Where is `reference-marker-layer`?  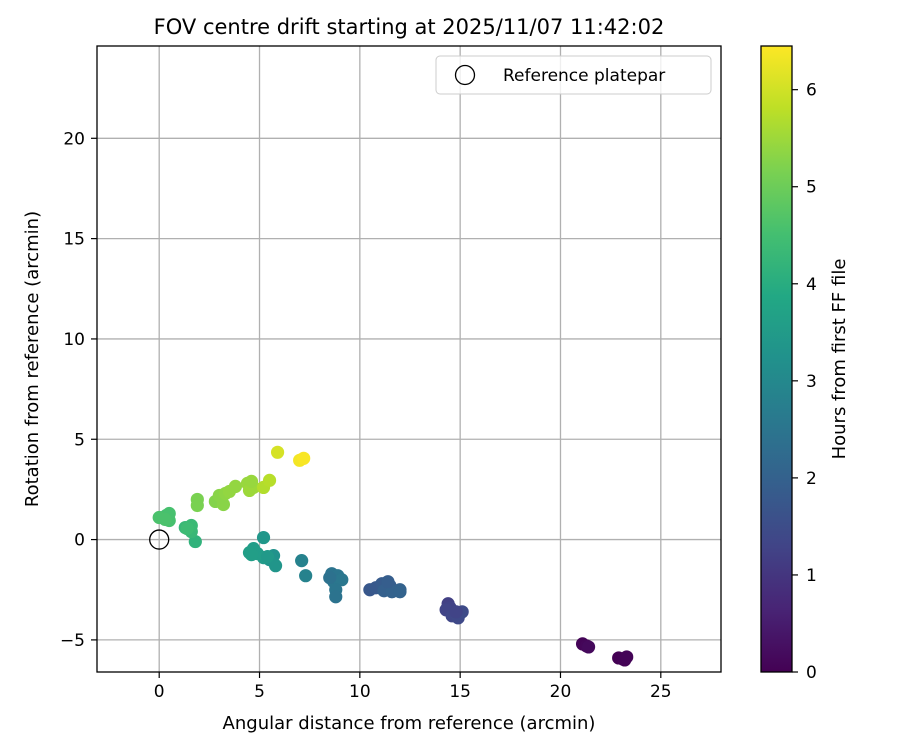 reference-marker-layer is located at coordinates (159, 539).